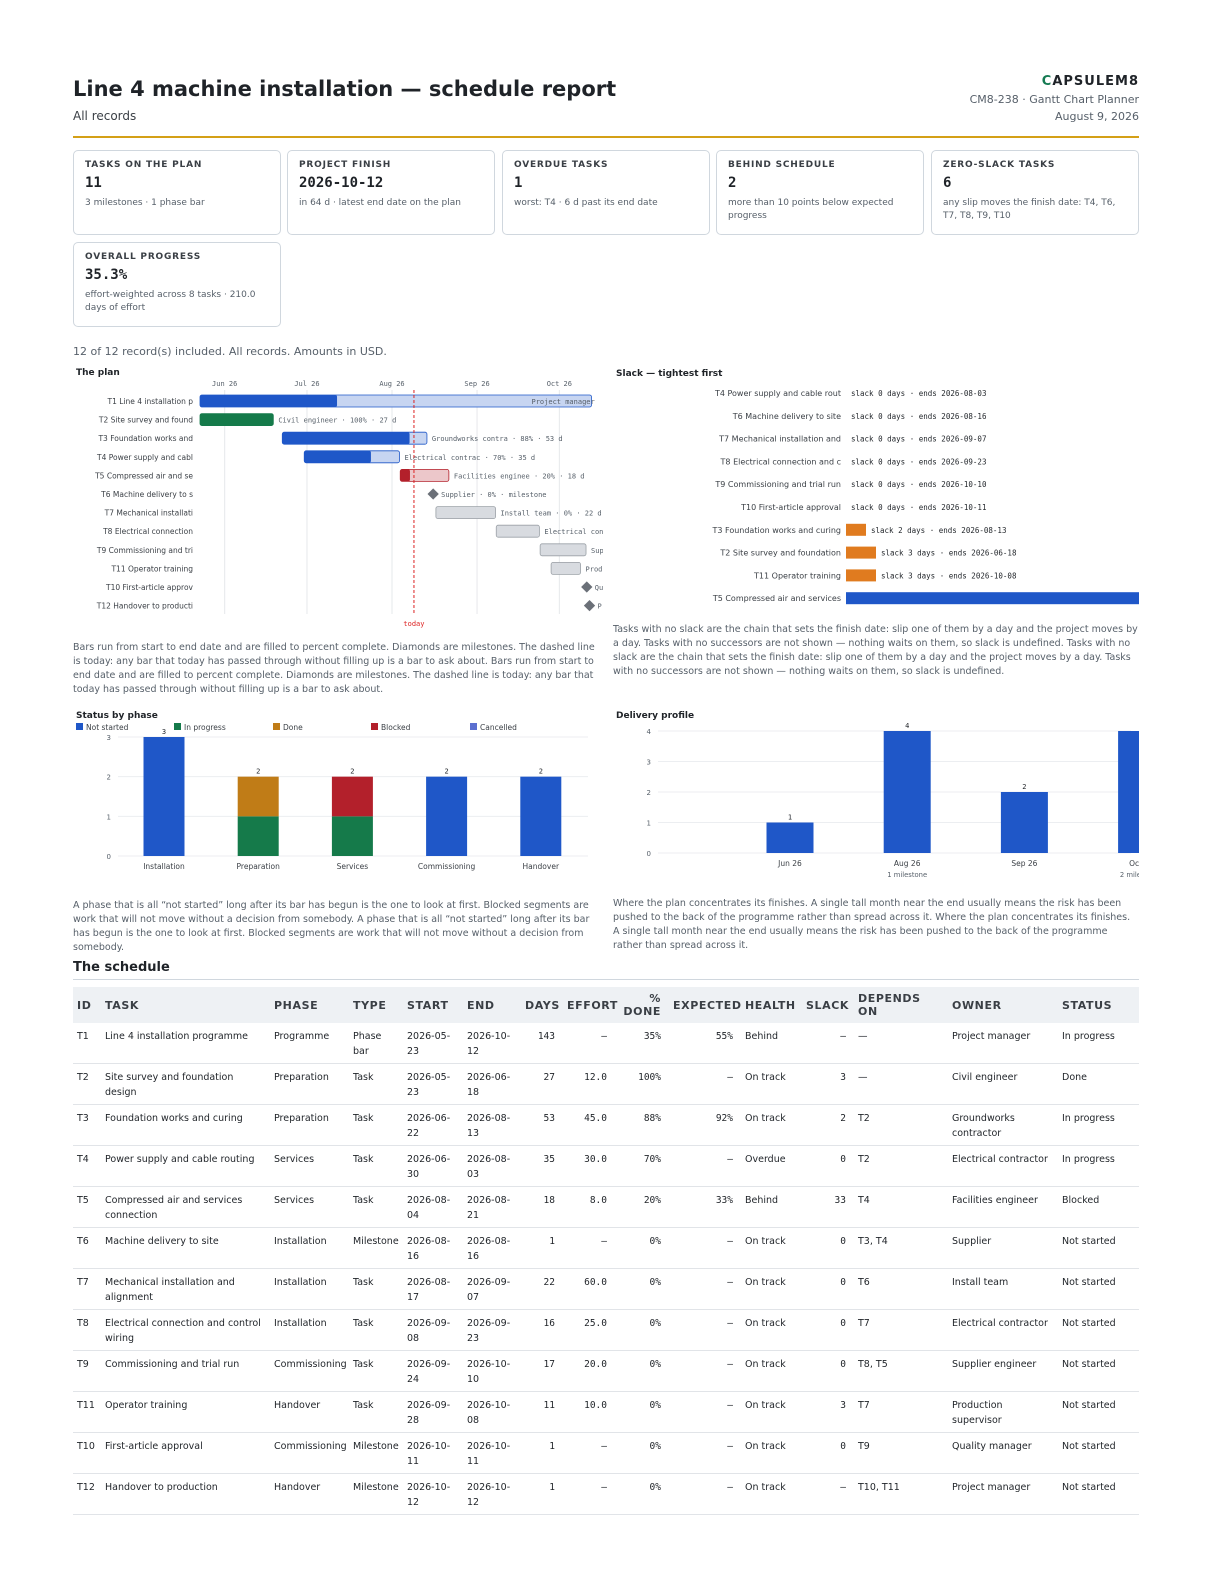 The image size is (1224, 1584). What do you see at coordinates (771, 1005) in the screenshot?
I see `column-header: HEALTH` at bounding box center [771, 1005].